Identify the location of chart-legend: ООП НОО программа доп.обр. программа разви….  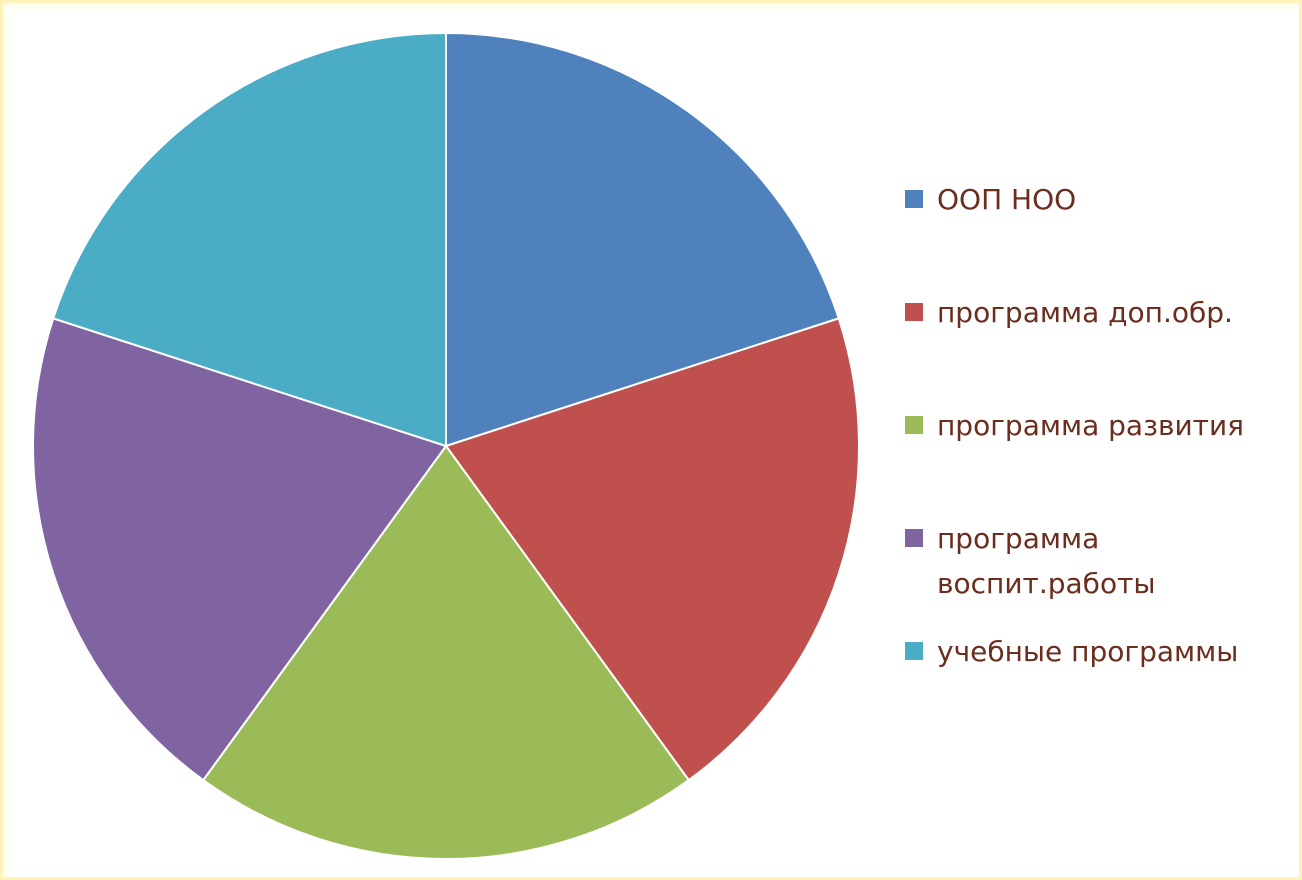
(1074, 425).